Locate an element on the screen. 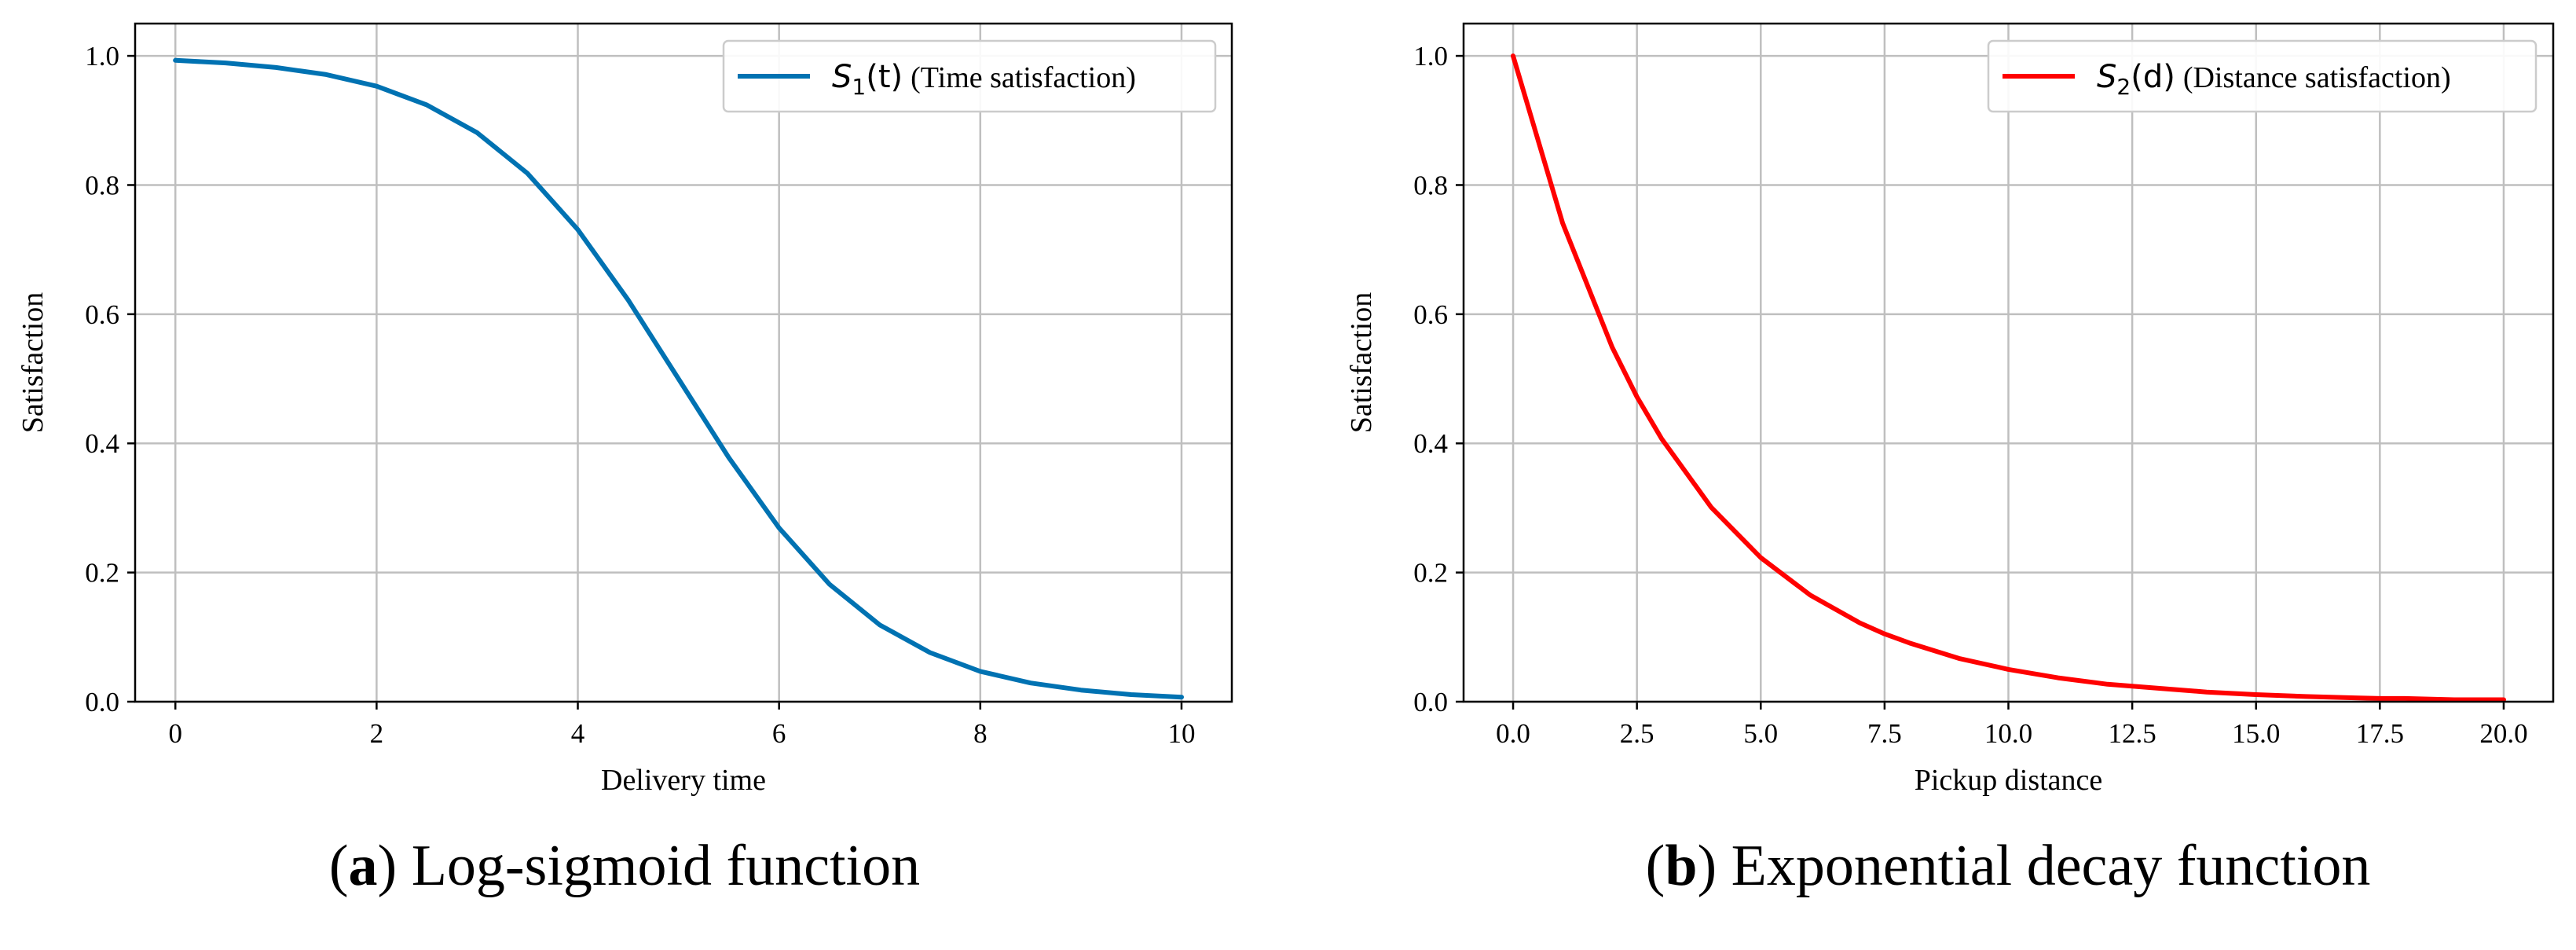 The width and height of the screenshot is (2576, 950). x-axis-label: Delivery time is located at coordinates (683, 780).